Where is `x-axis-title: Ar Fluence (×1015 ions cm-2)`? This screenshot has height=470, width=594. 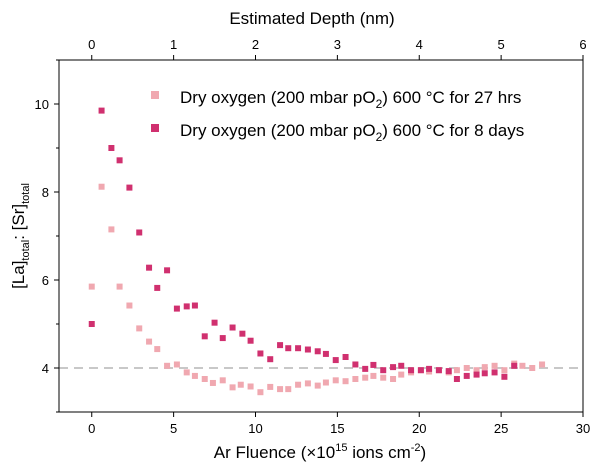
x-axis-title: Ar Fluence (×1015 ions cm-2) is located at coordinates (320, 452).